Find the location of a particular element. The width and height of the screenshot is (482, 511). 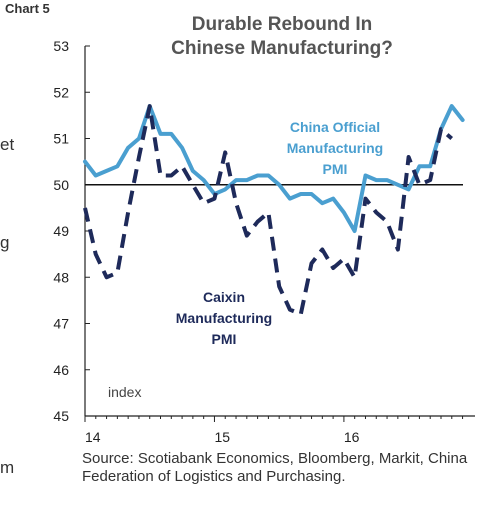

x-axis-ticks: 14 15 16 is located at coordinates (274, 430).